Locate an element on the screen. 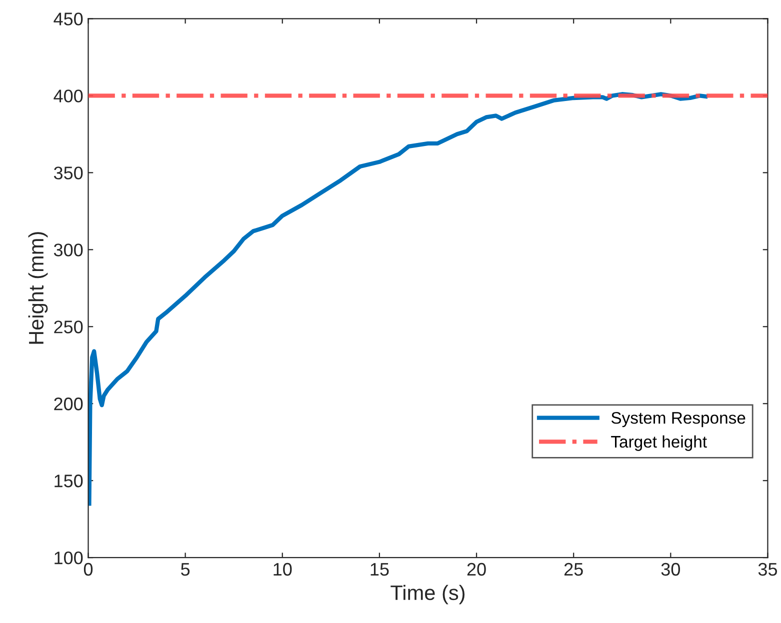 Image resolution: width=781 pixels, height=623 pixels. y-tick-label: 100 is located at coordinates (68, 558).